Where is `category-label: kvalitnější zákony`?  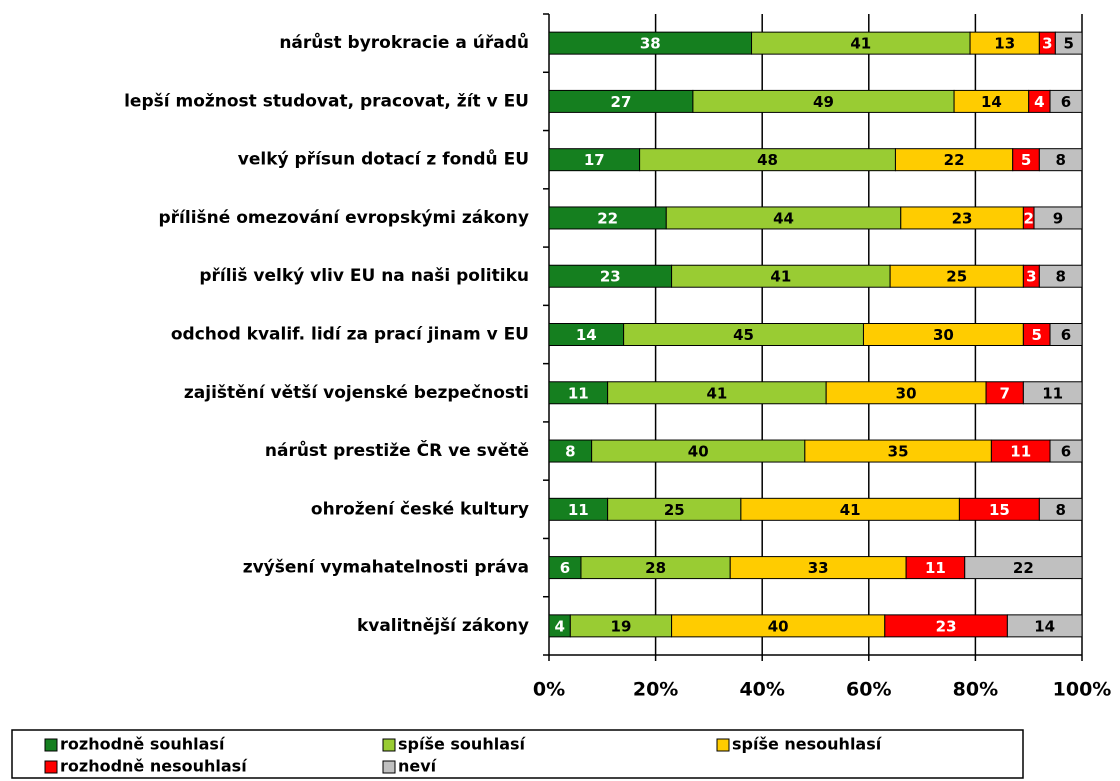
category-label: kvalitnější zákony is located at coordinates (443, 626).